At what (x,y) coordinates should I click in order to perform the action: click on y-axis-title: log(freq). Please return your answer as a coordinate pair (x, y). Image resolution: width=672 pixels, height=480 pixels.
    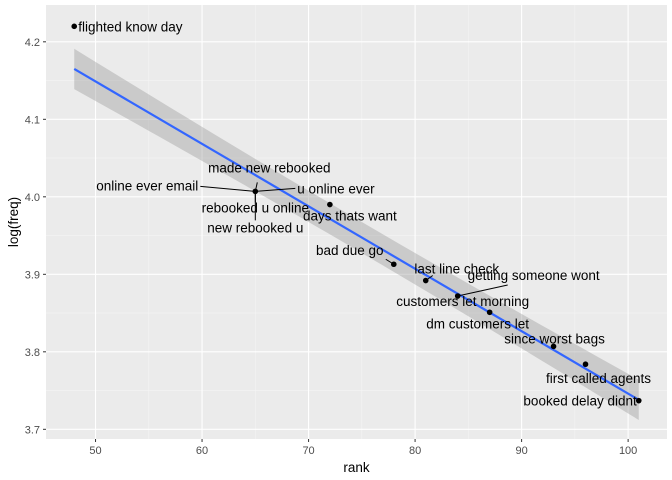
    Looking at the image, I should click on (13, 222).